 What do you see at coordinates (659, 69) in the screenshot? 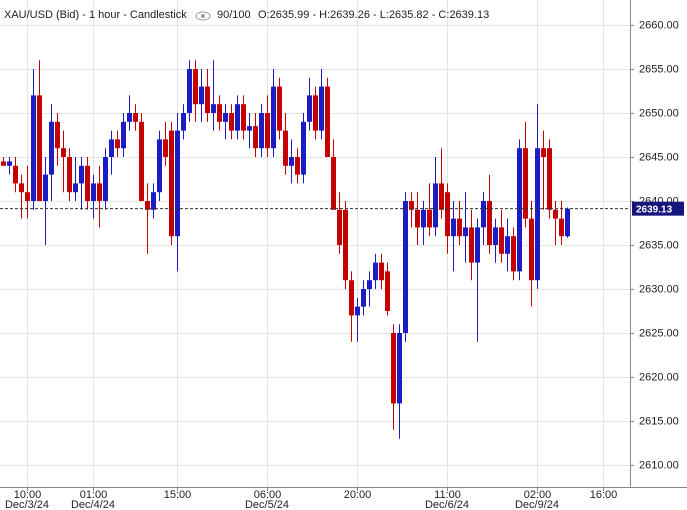
I see `y-tick-label: 2655.00` at bounding box center [659, 69].